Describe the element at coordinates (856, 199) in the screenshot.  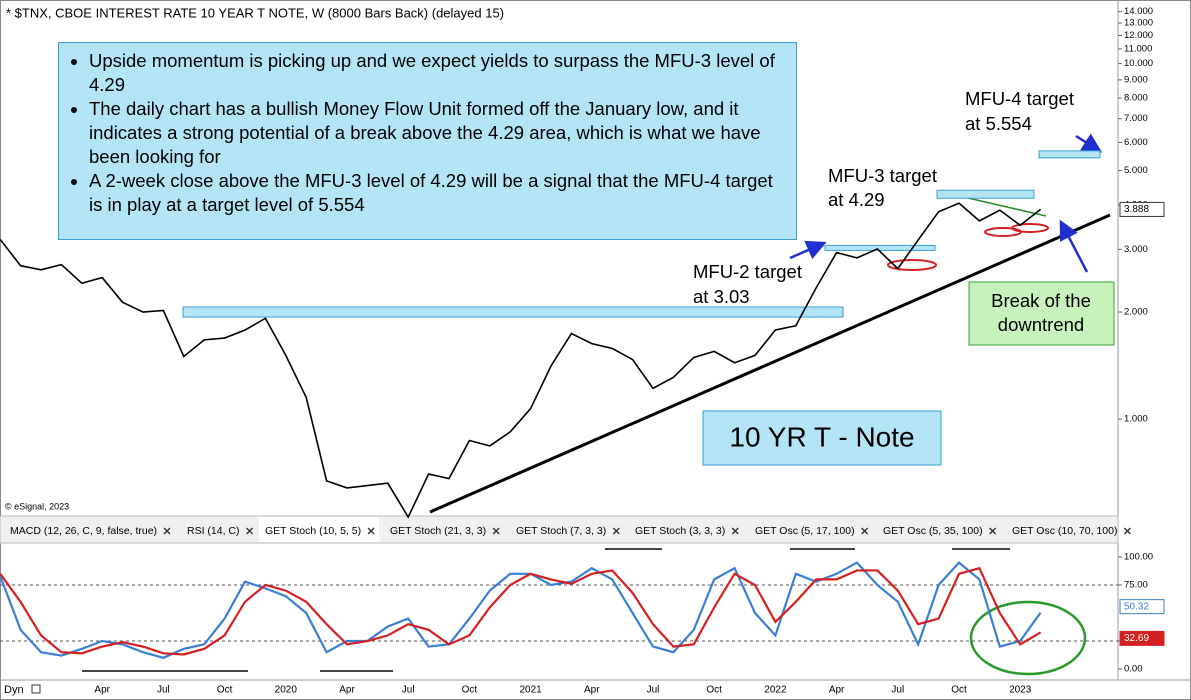
I see `annotation: at 4.29` at that location.